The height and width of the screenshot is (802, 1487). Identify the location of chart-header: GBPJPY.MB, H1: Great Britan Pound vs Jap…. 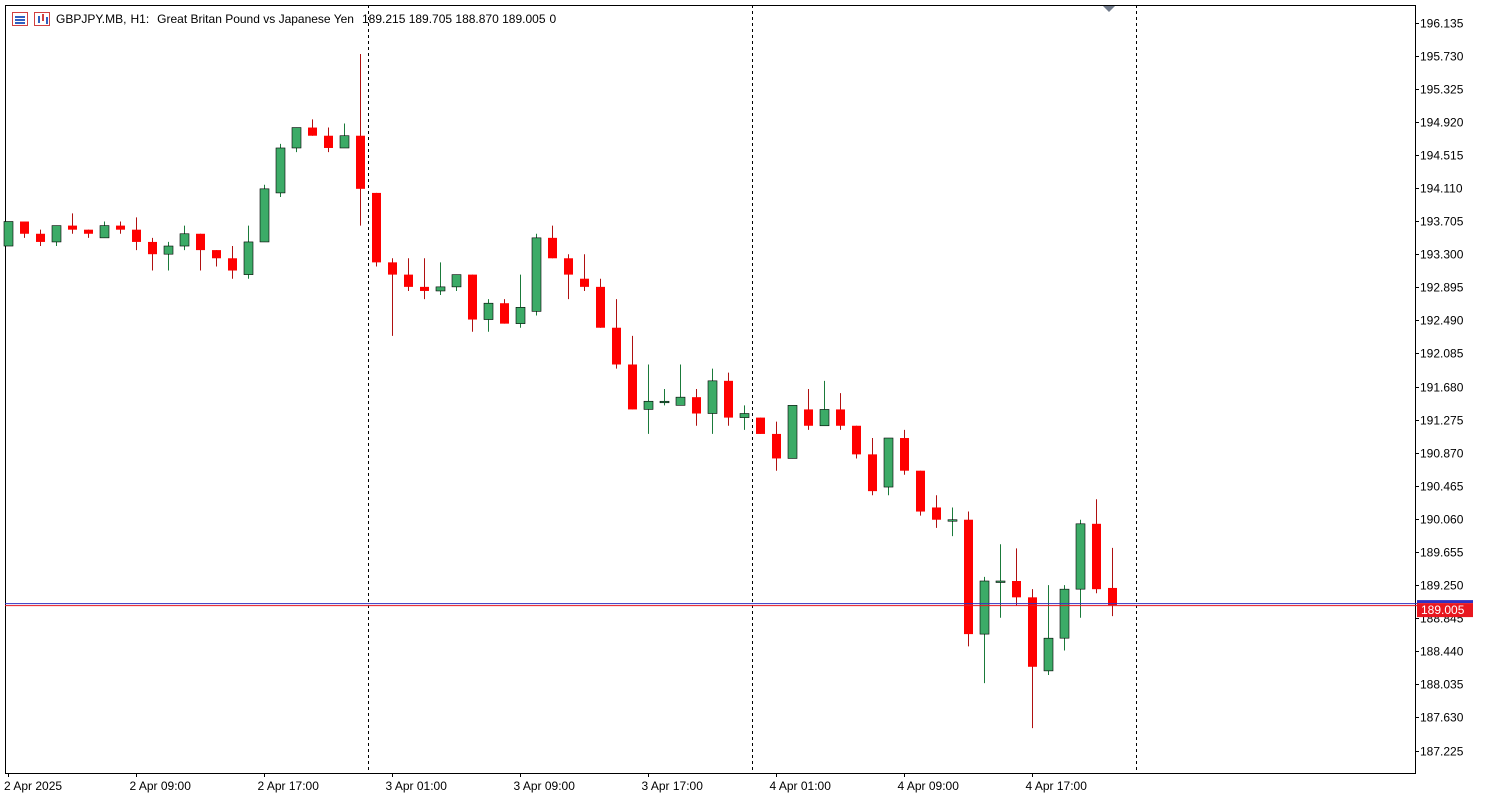
(286, 19).